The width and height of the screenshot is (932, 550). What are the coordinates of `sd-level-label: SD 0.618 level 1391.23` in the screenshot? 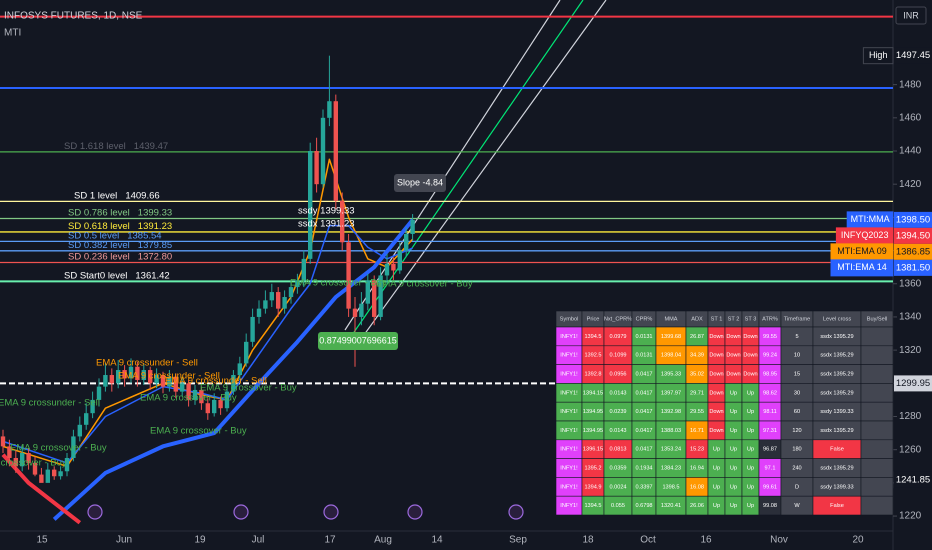 It's located at (120, 225).